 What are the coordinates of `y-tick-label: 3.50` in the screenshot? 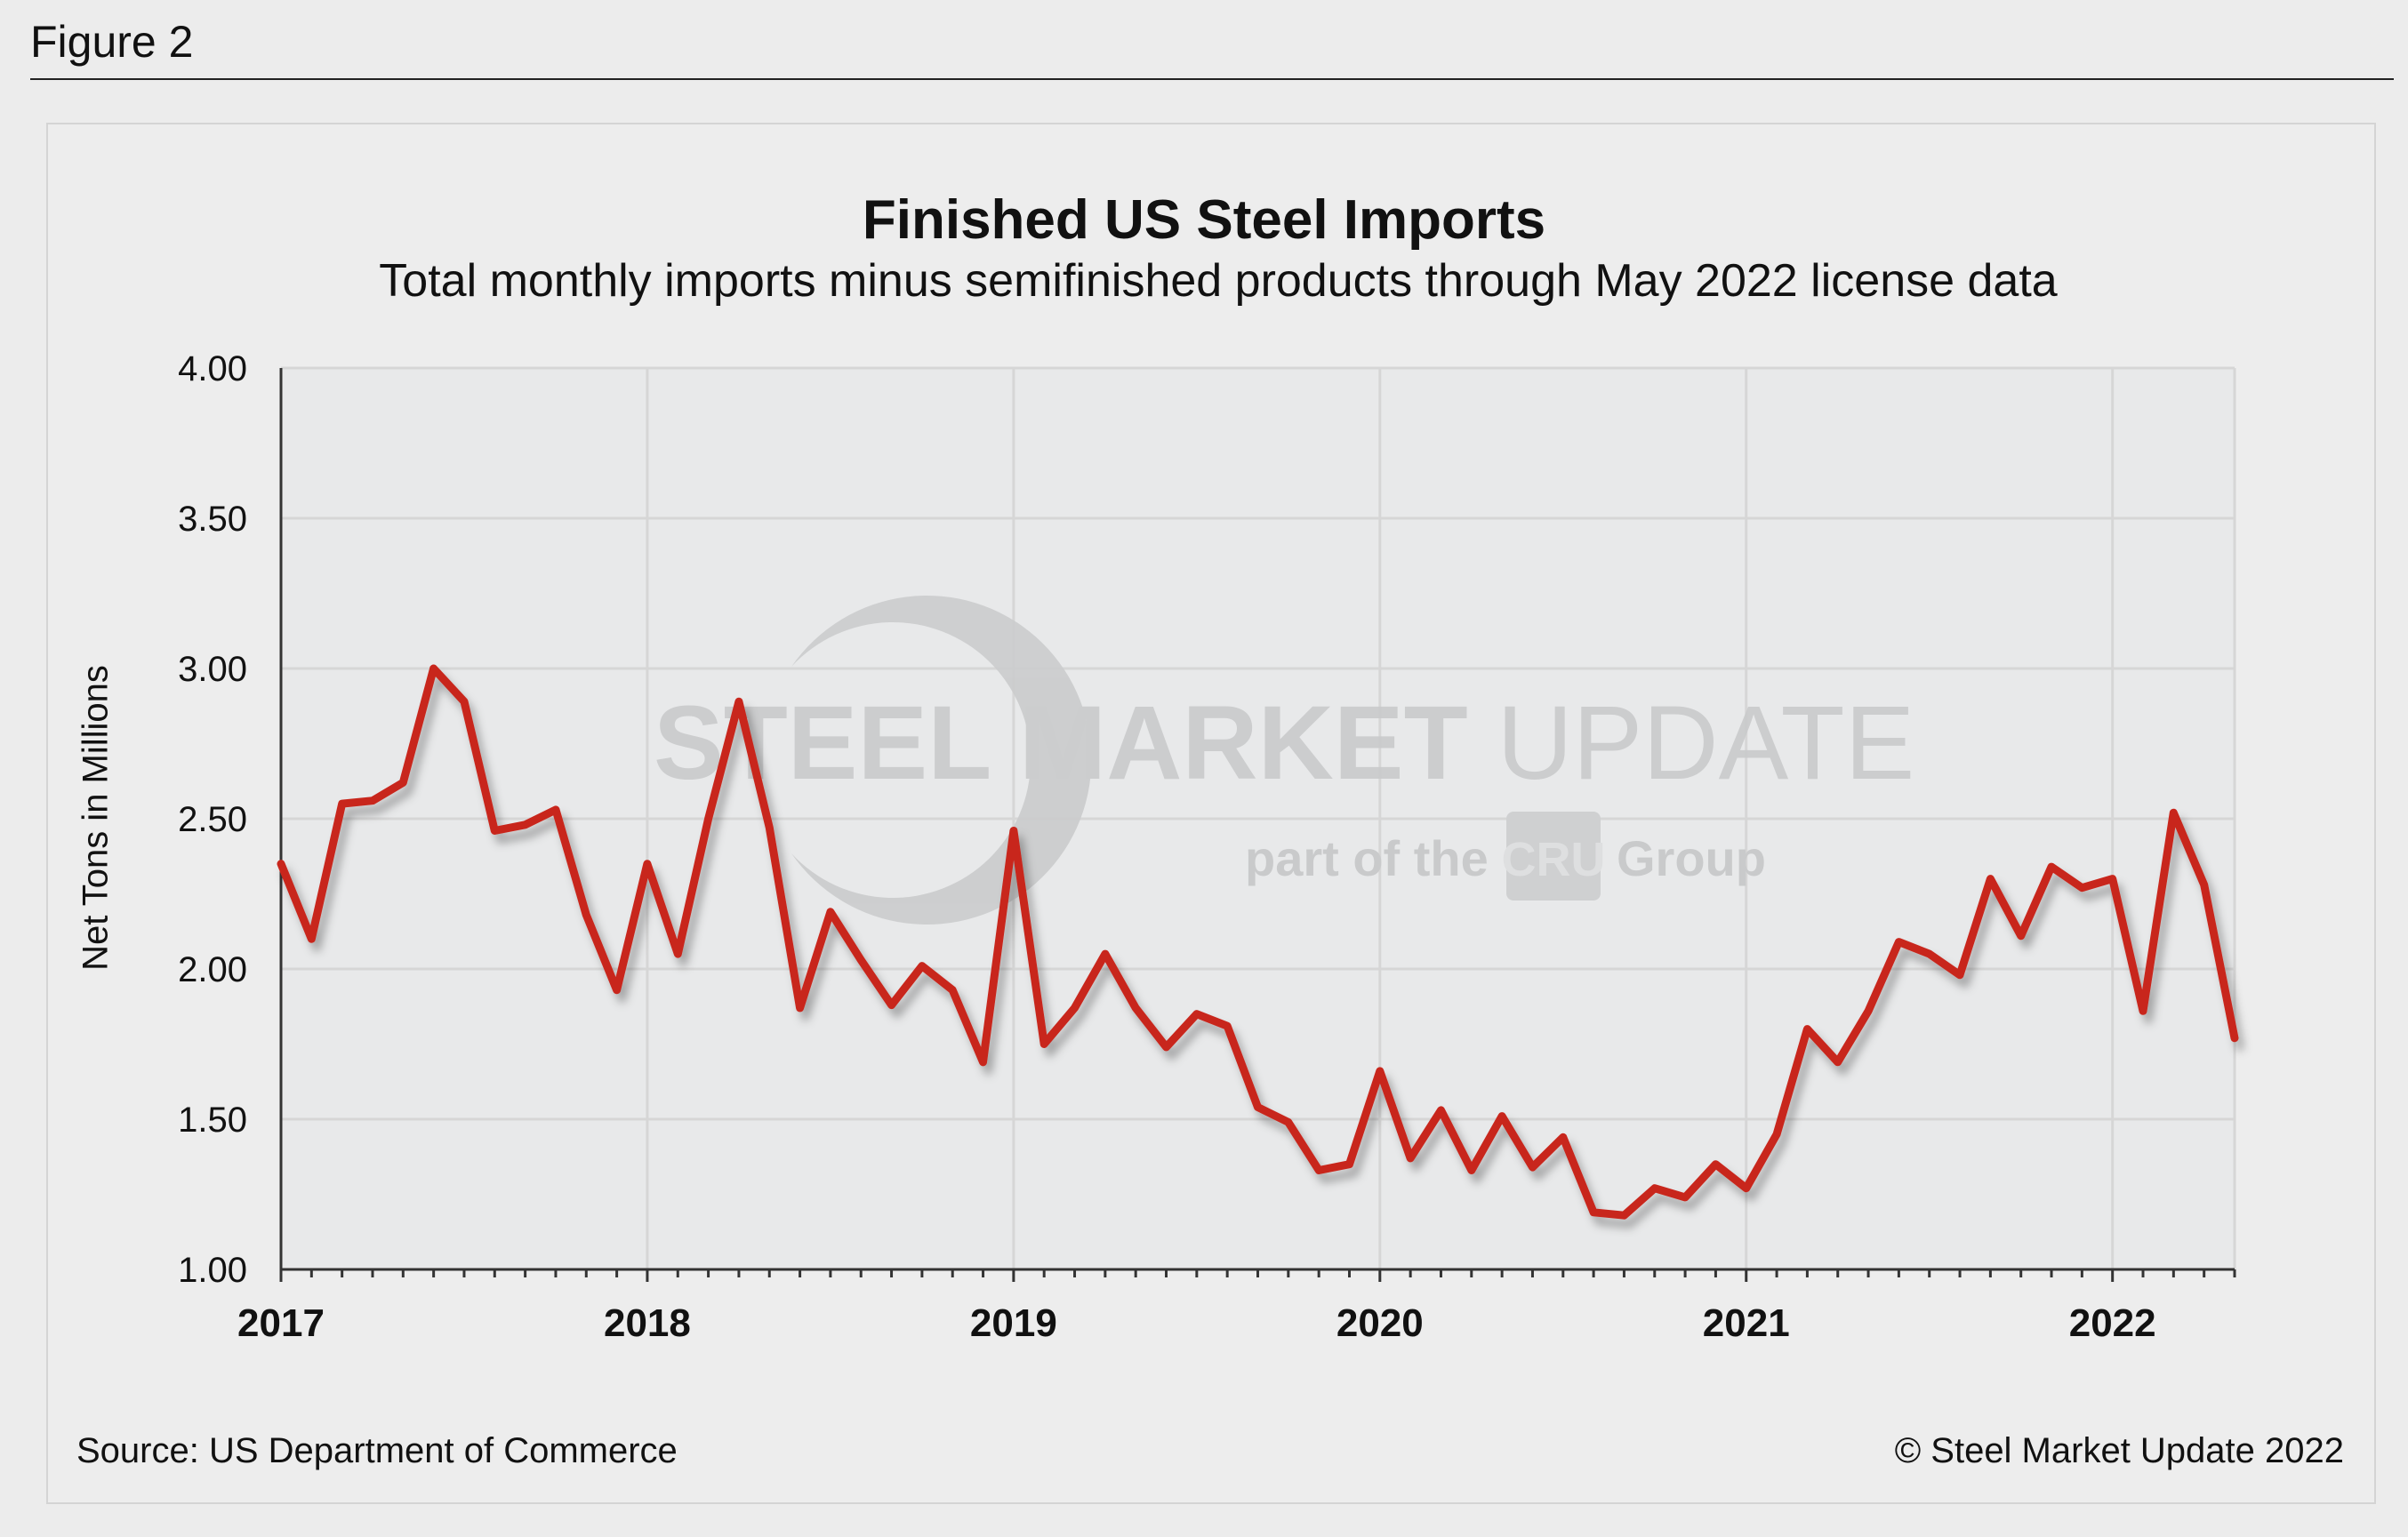 It's located at (212, 519).